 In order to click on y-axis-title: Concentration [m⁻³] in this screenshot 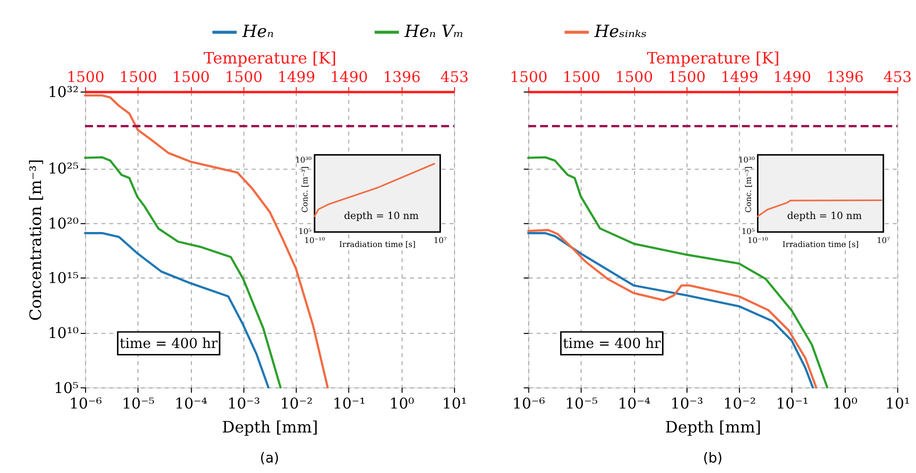, I will do `click(35, 240)`.